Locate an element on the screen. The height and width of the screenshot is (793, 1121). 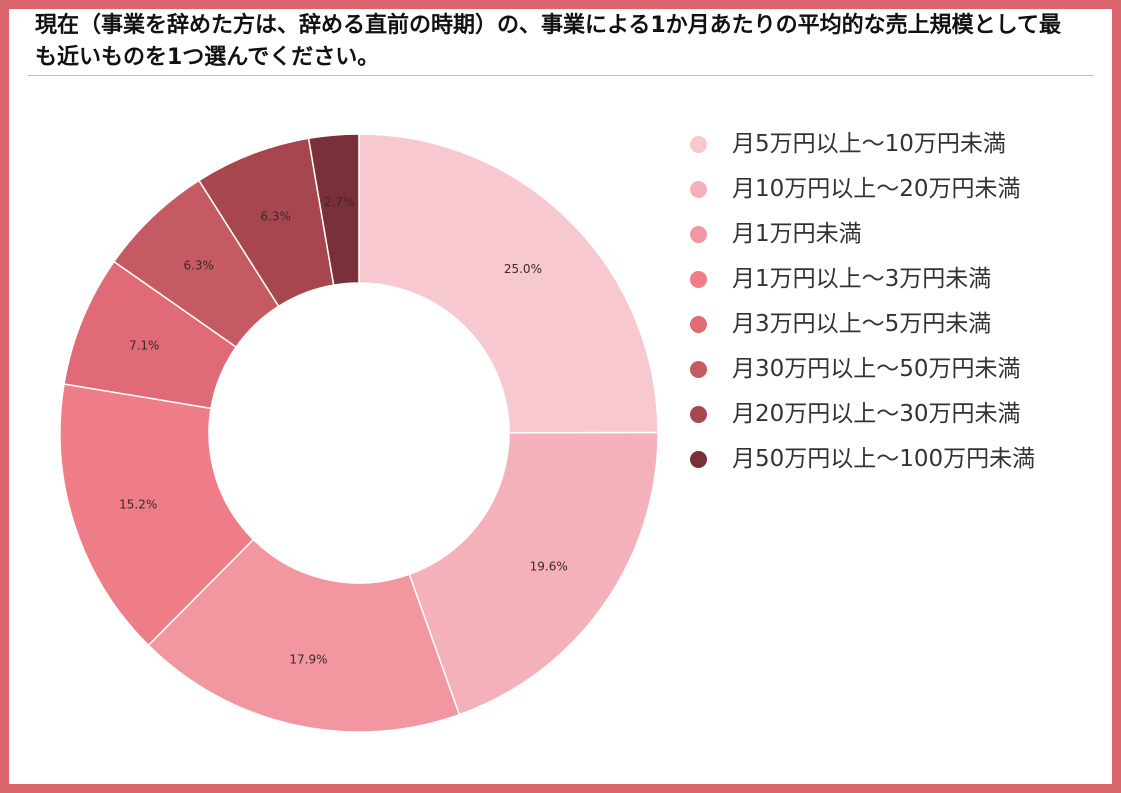
title-divider is located at coordinates (561, 75).